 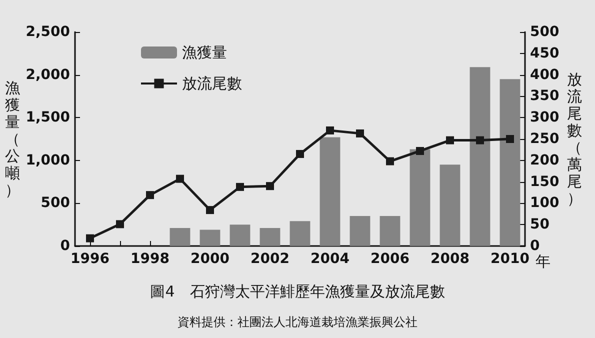 I want to click on x-tick-label: 2000, so click(x=210, y=259).